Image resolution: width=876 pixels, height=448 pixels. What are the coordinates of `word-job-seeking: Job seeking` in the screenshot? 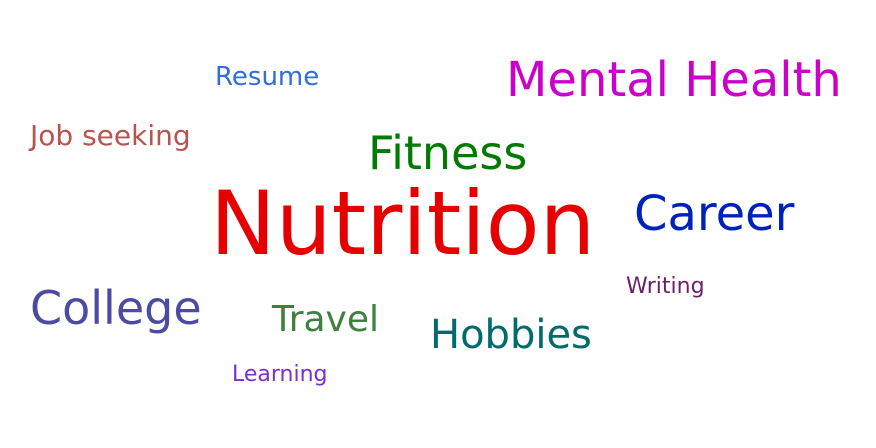 It's located at (110, 135).